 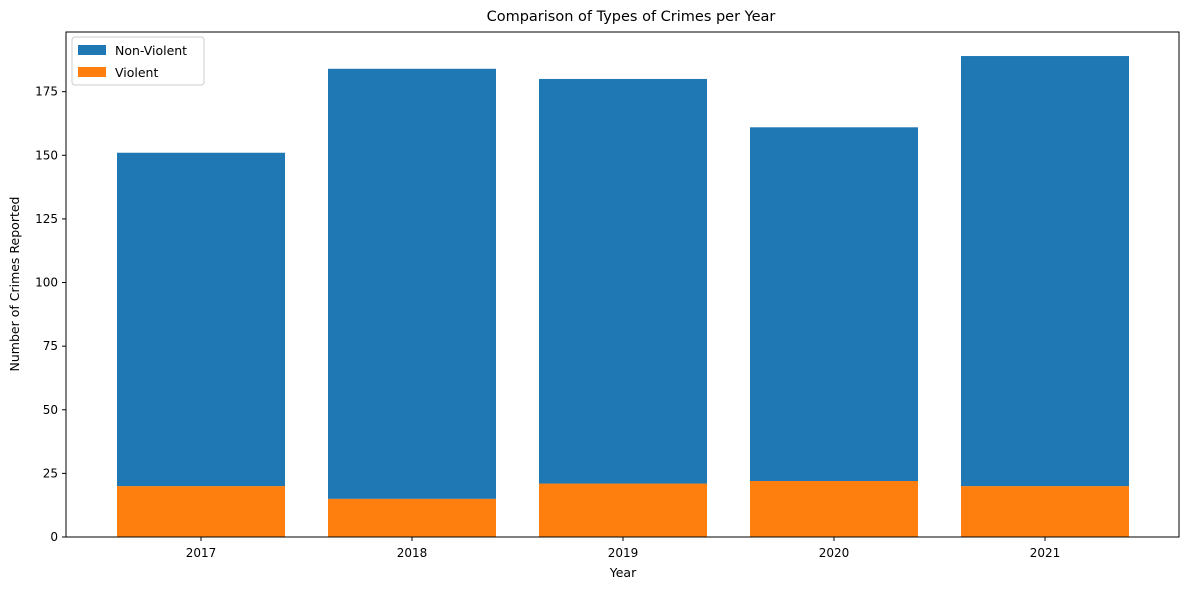 What do you see at coordinates (834, 553) in the screenshot?
I see `x-tick-label: 2020` at bounding box center [834, 553].